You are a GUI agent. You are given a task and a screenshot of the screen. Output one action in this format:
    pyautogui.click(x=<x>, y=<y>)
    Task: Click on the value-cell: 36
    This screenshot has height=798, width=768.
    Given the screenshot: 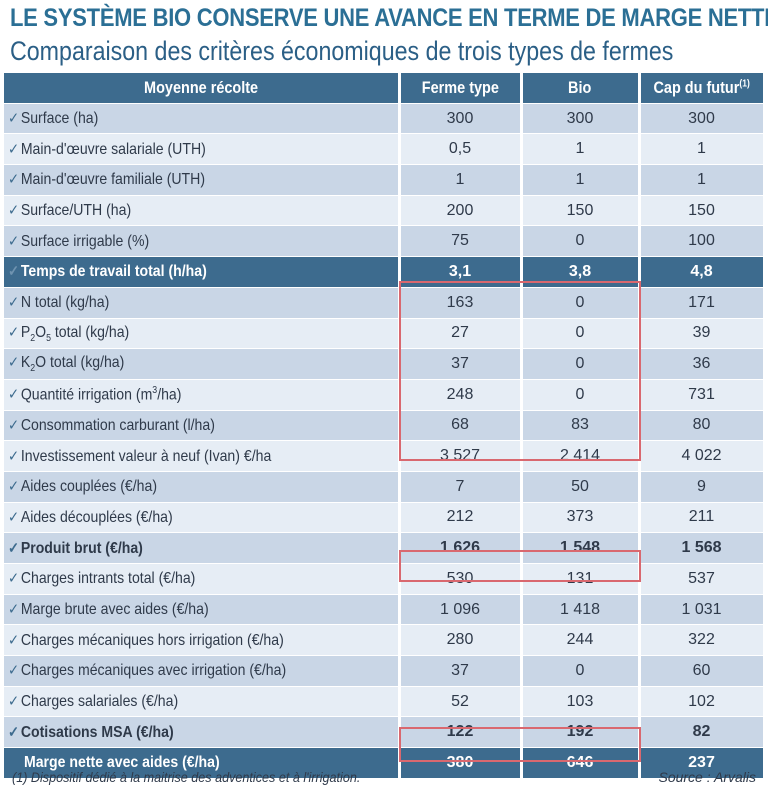 What is the action you would take?
    pyautogui.click(x=702, y=364)
    